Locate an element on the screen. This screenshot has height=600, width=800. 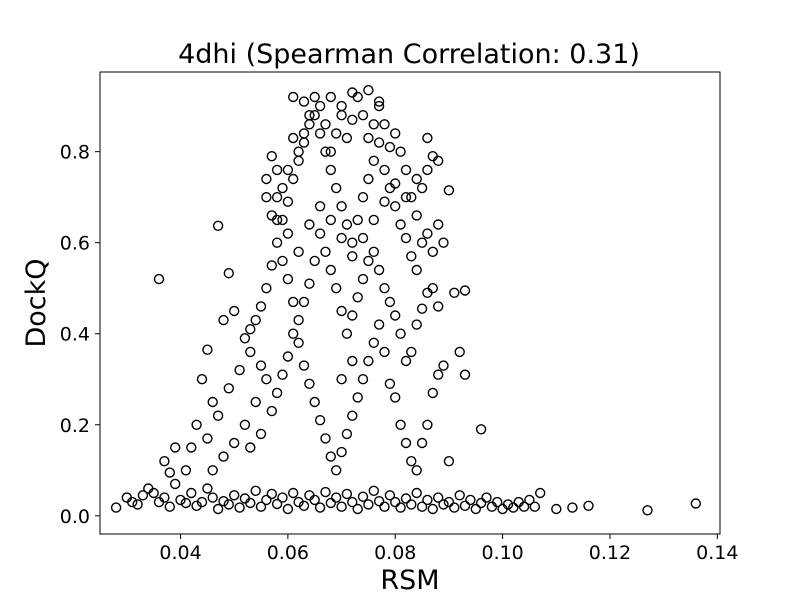
x-axis-label: RSM is located at coordinates (409, 580).